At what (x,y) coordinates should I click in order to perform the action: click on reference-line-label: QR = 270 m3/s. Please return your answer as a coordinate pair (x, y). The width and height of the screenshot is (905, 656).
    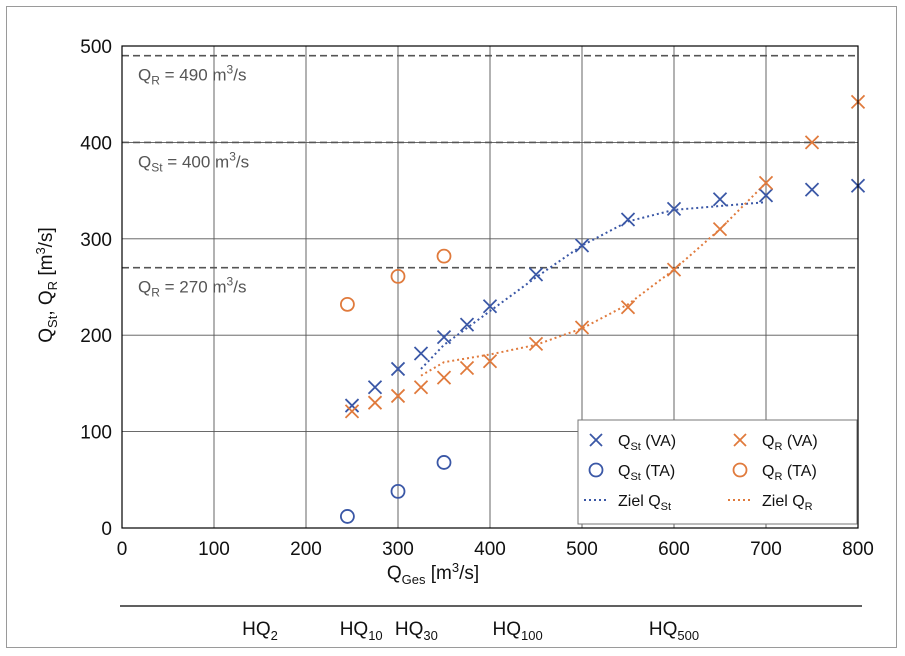
    Looking at the image, I should click on (192, 287).